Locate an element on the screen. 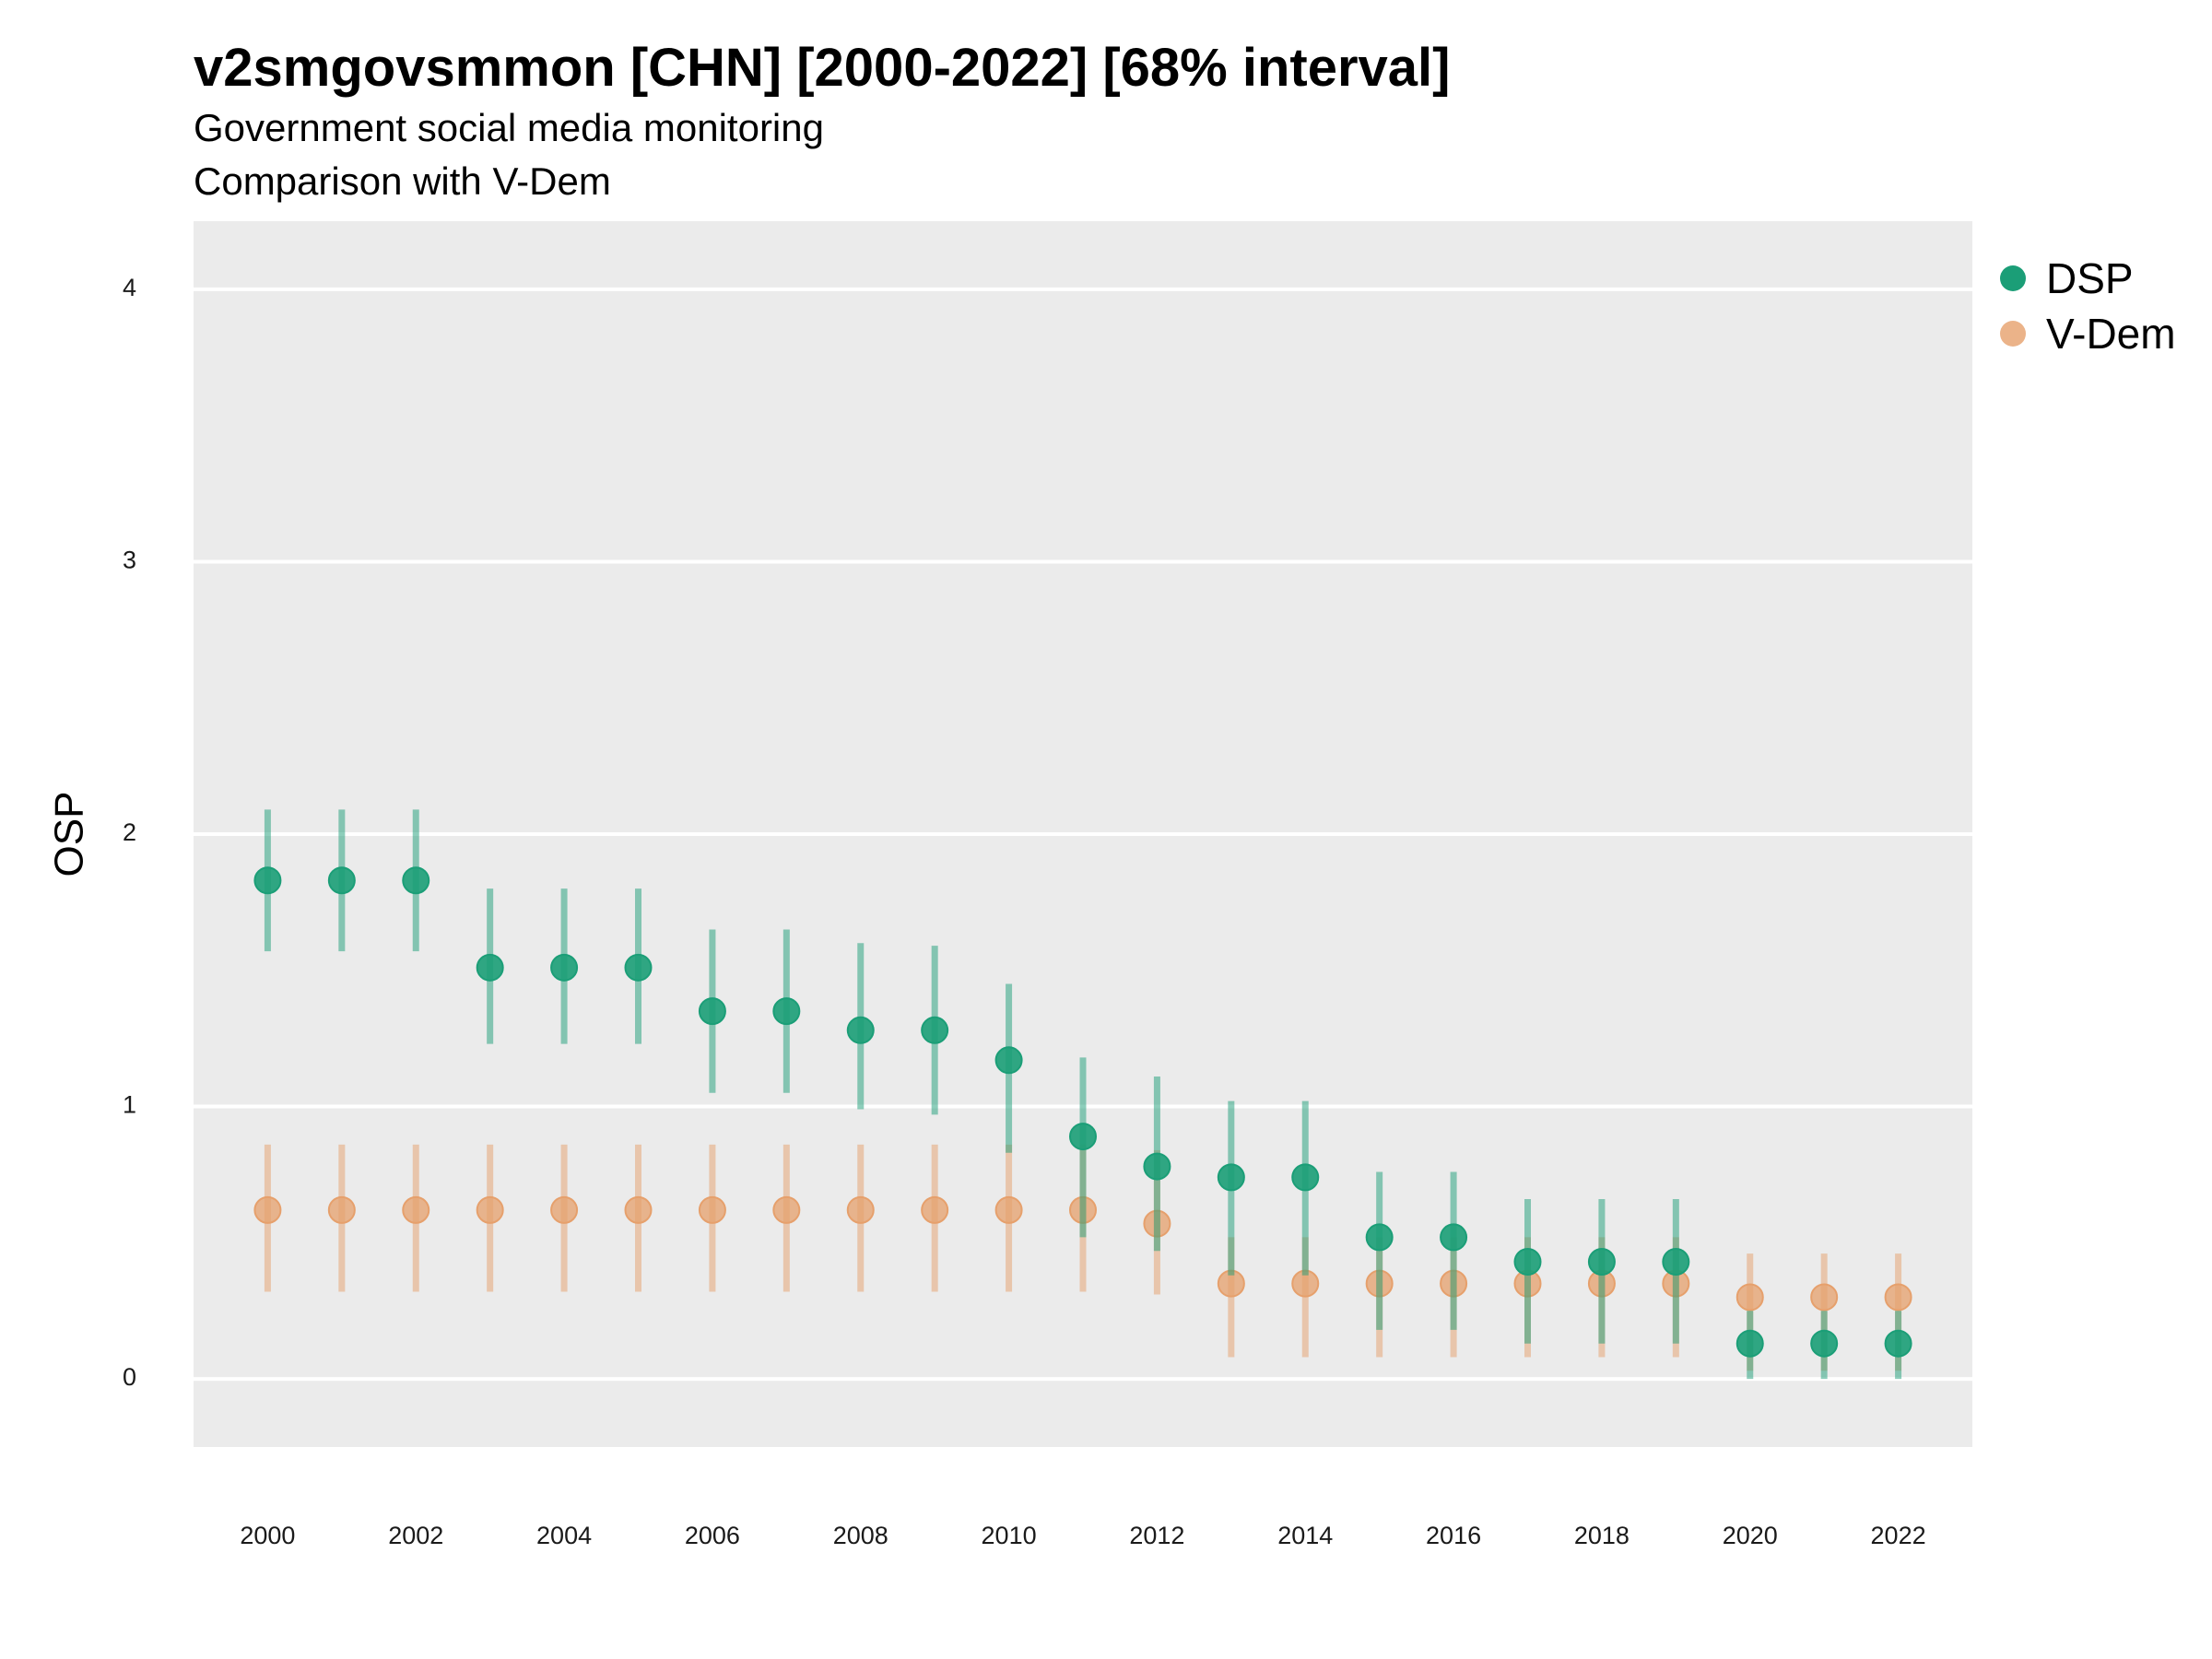  y-tick-labels: 0 1 2 3 4 is located at coordinates (129, 832).